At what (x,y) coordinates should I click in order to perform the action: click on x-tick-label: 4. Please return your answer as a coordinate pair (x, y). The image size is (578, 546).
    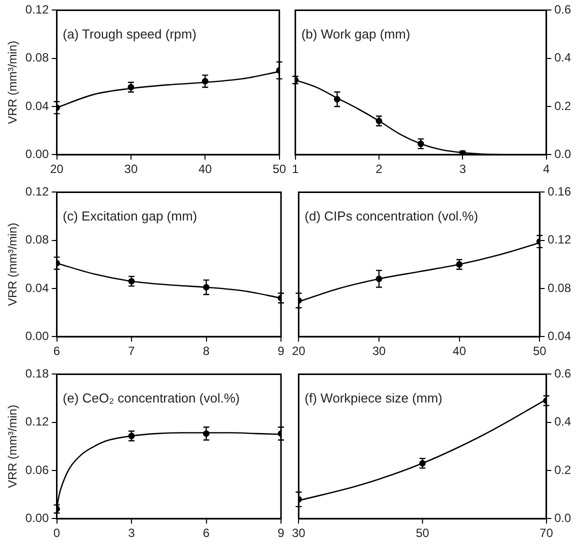
    Looking at the image, I should click on (546, 169).